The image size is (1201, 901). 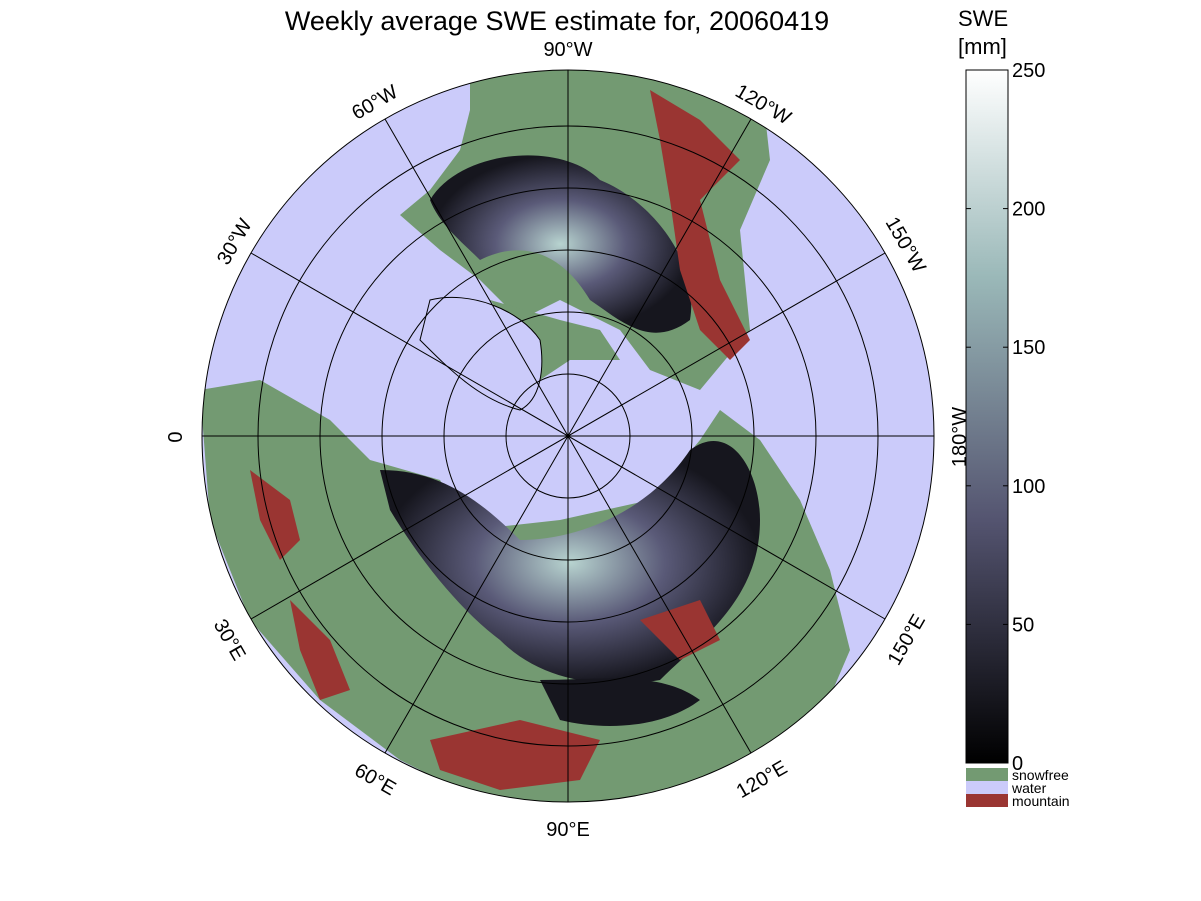 I want to click on colorbar: SWE [mm], so click(x=983, y=385).